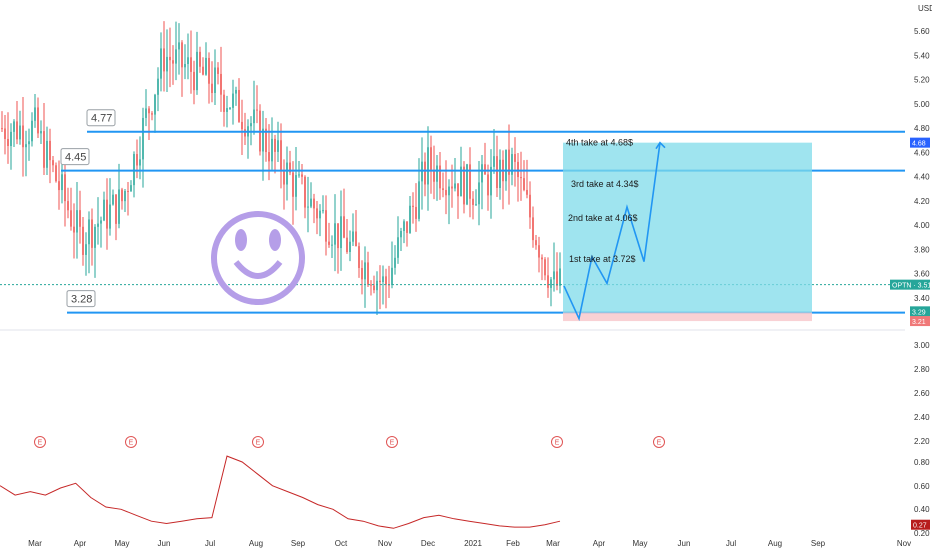 This screenshot has width=932, height=550. I want to click on level-label: 3.28, so click(81, 300).